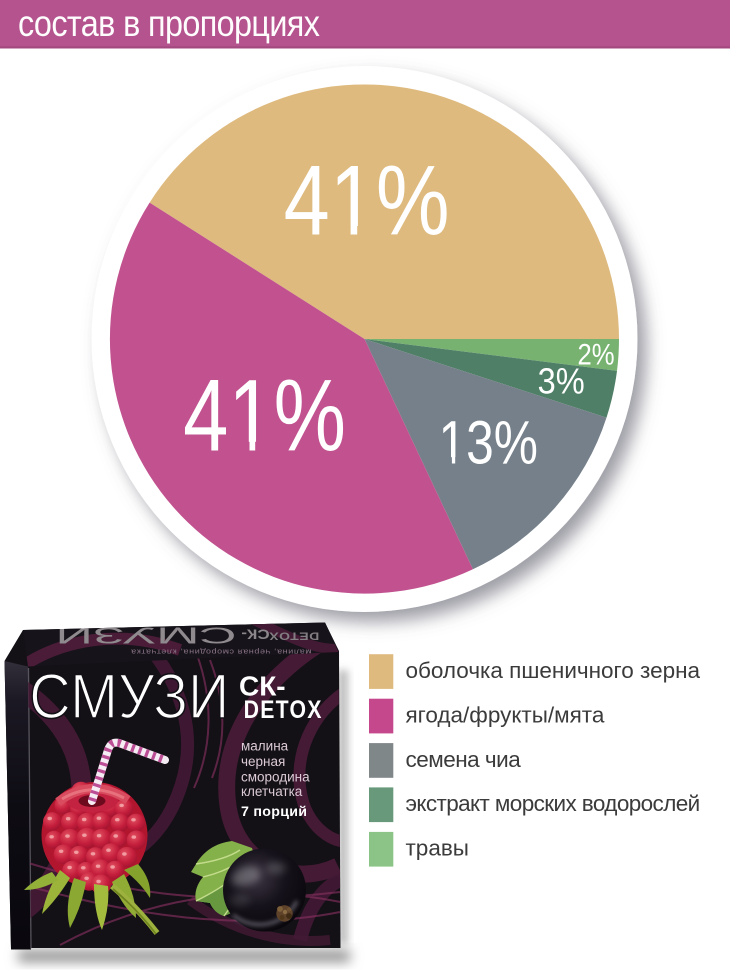 The width and height of the screenshot is (730, 973). What do you see at coordinates (553, 803) in the screenshot?
I see `svg-text: экстракт морских водорослей` at bounding box center [553, 803].